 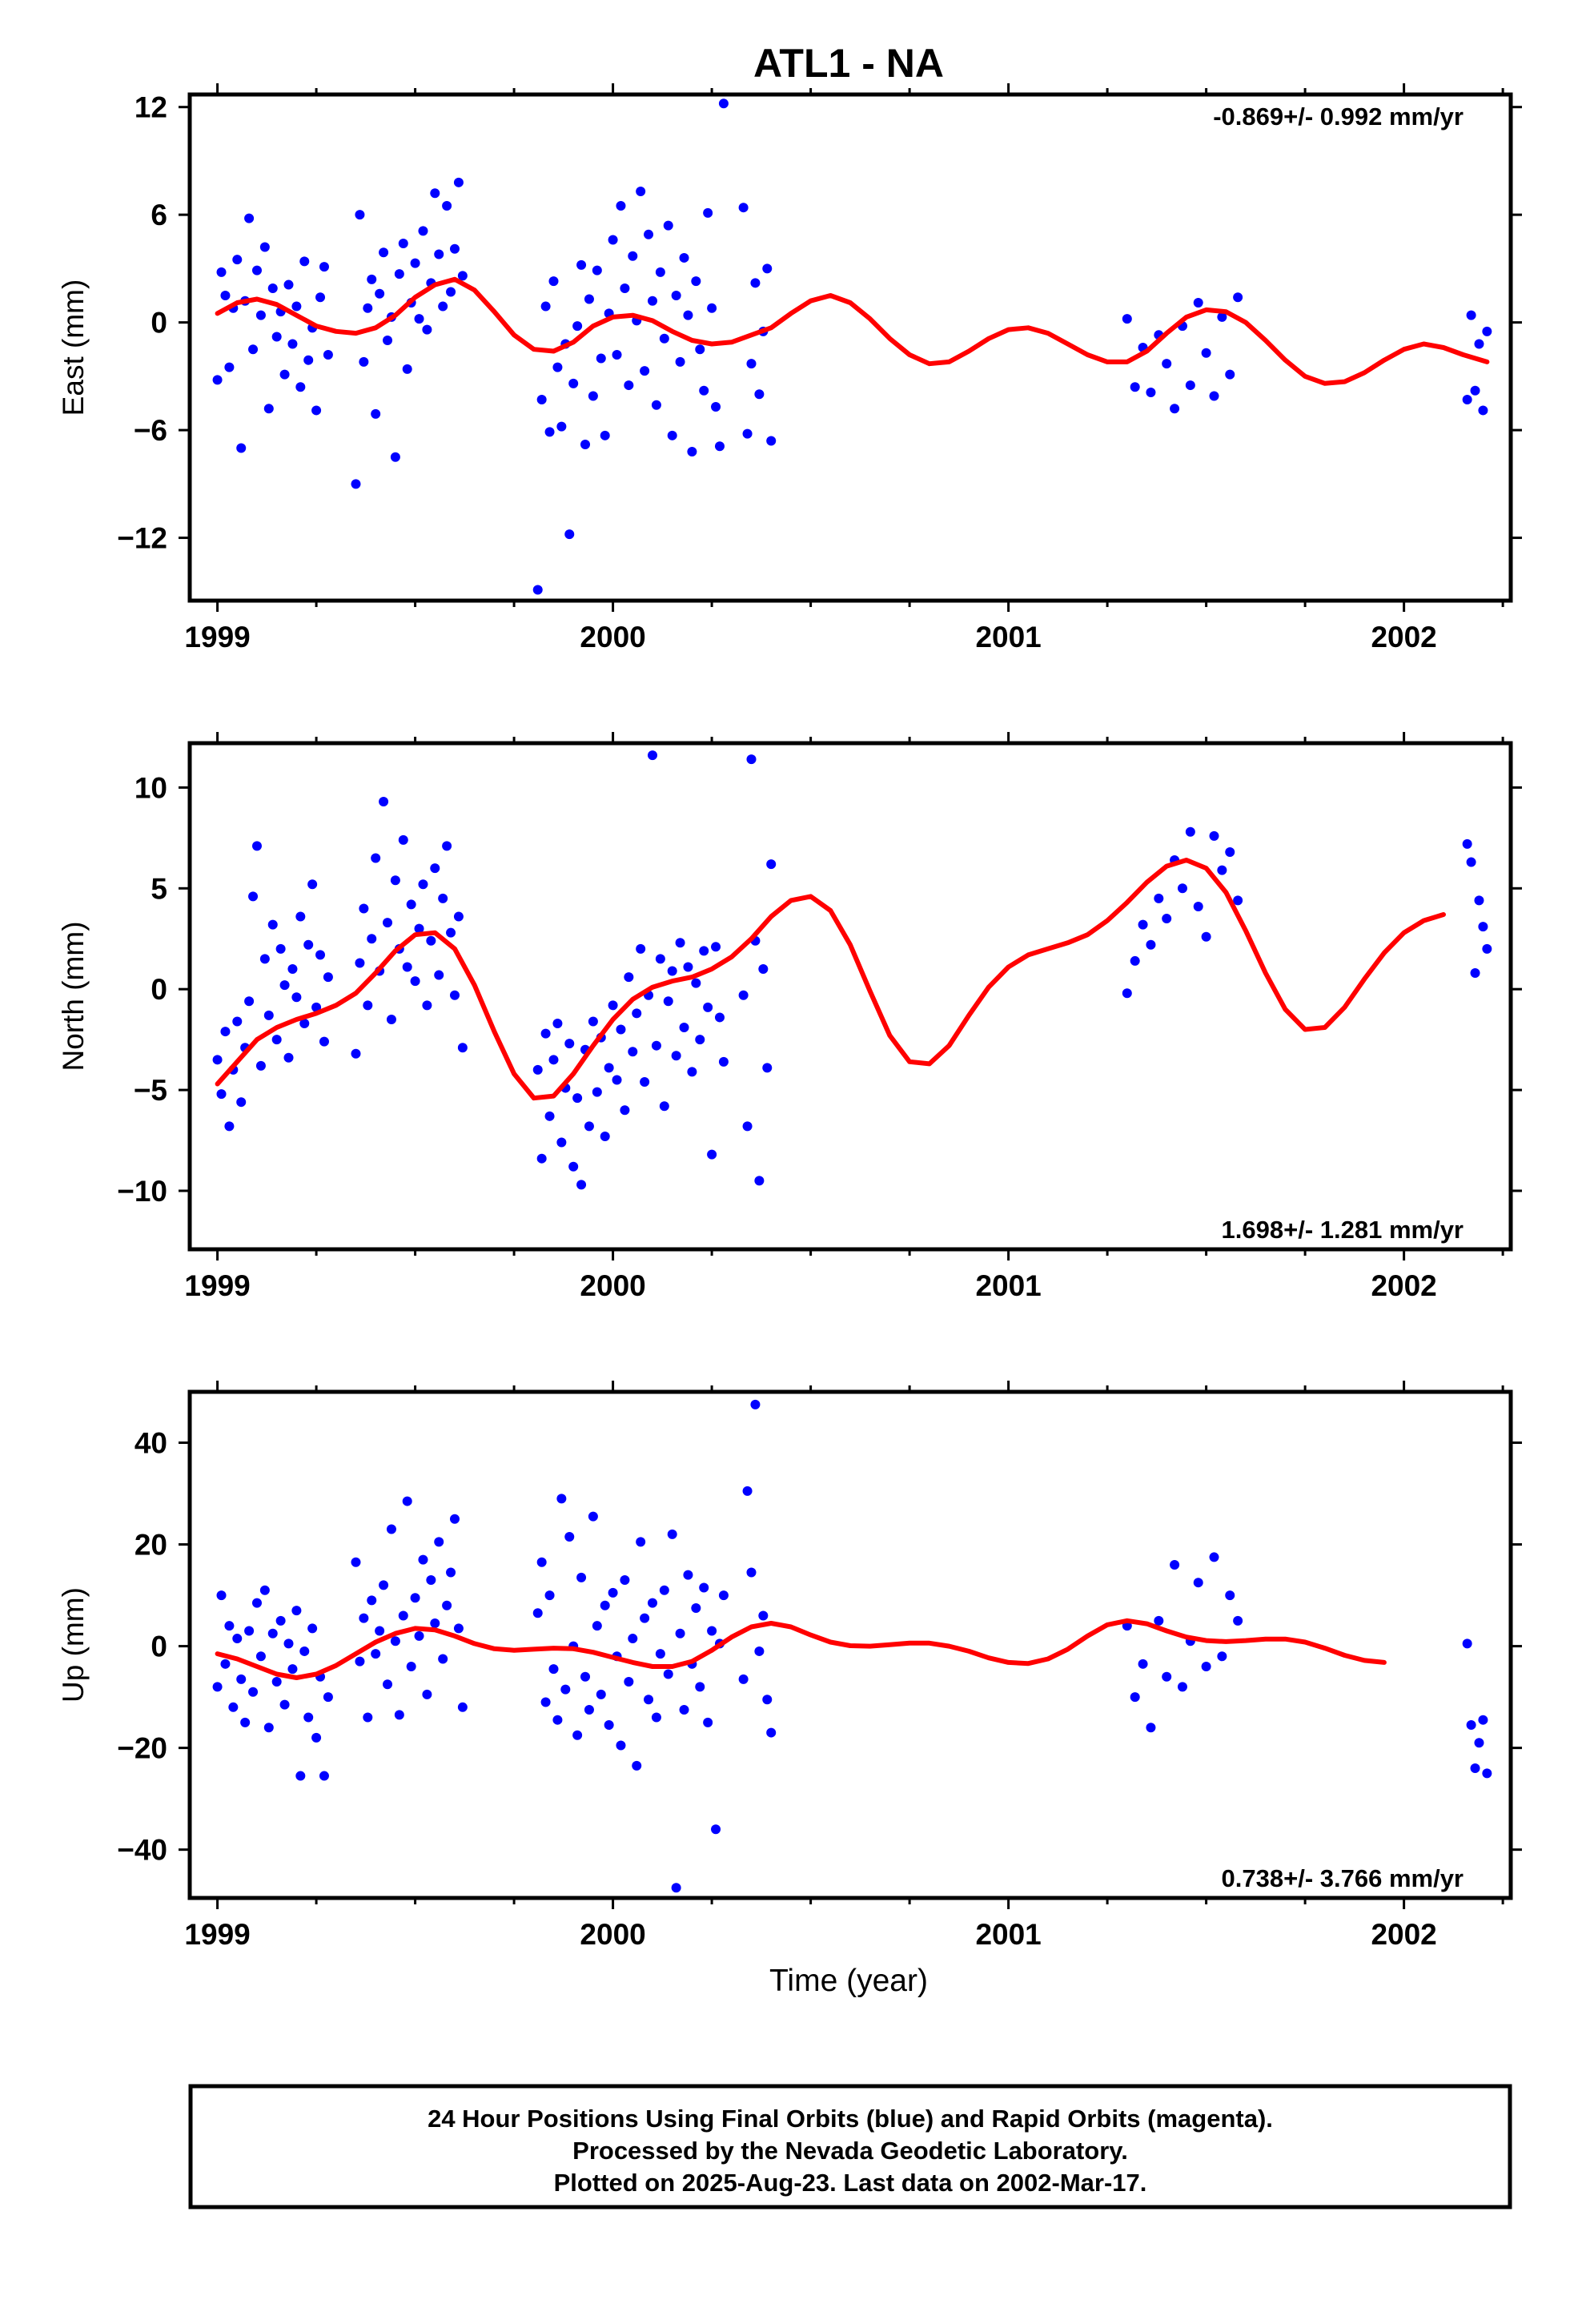 What do you see at coordinates (1008, 1934) in the screenshot?
I see `up-x-tick-label: 2001` at bounding box center [1008, 1934].